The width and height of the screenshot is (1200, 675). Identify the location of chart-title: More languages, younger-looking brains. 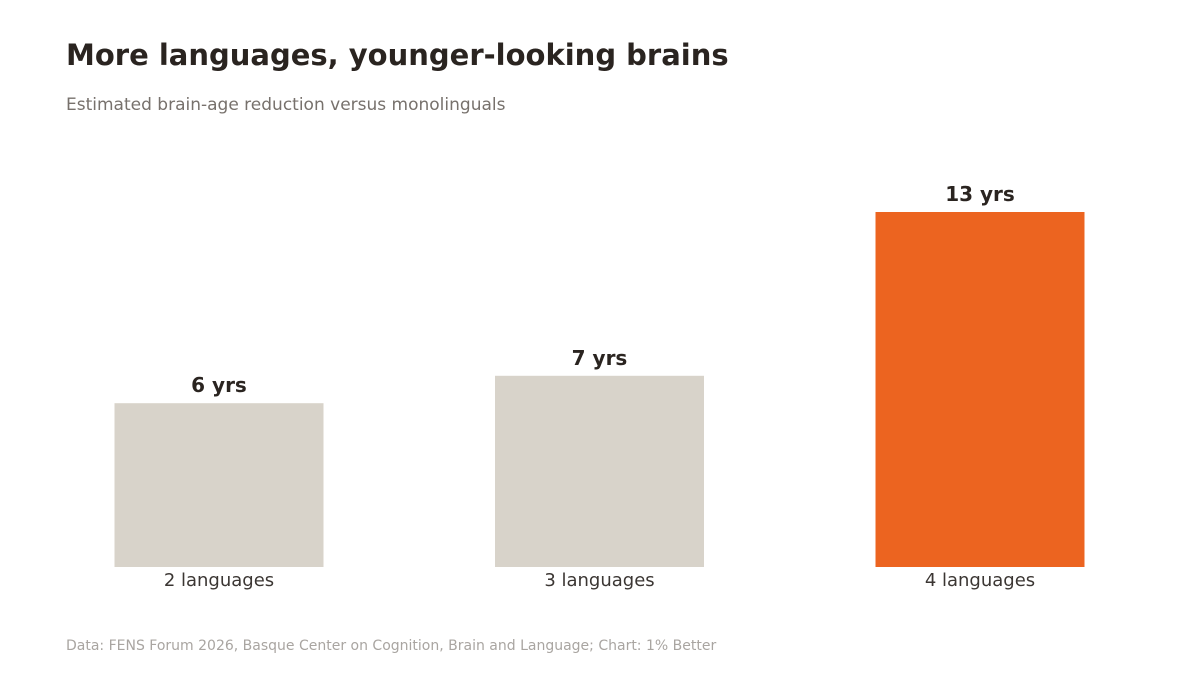
(397, 55).